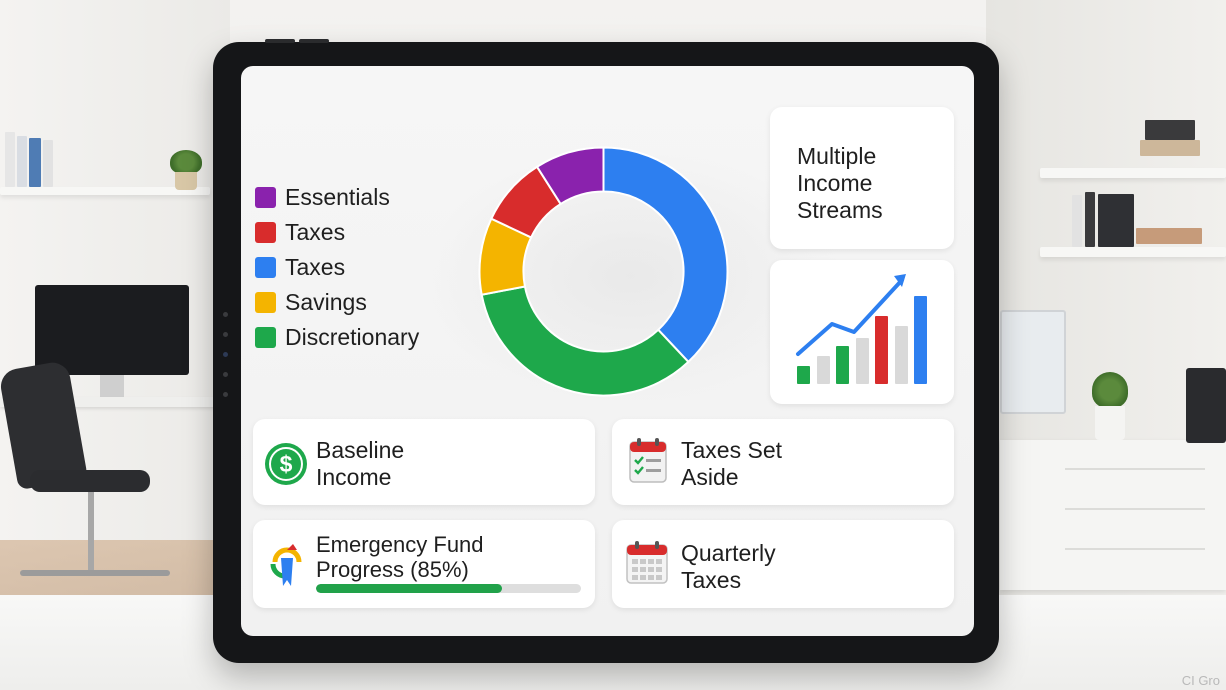 Image resolution: width=1226 pixels, height=690 pixels. What do you see at coordinates (95, 573) in the screenshot?
I see `chair-base` at bounding box center [95, 573].